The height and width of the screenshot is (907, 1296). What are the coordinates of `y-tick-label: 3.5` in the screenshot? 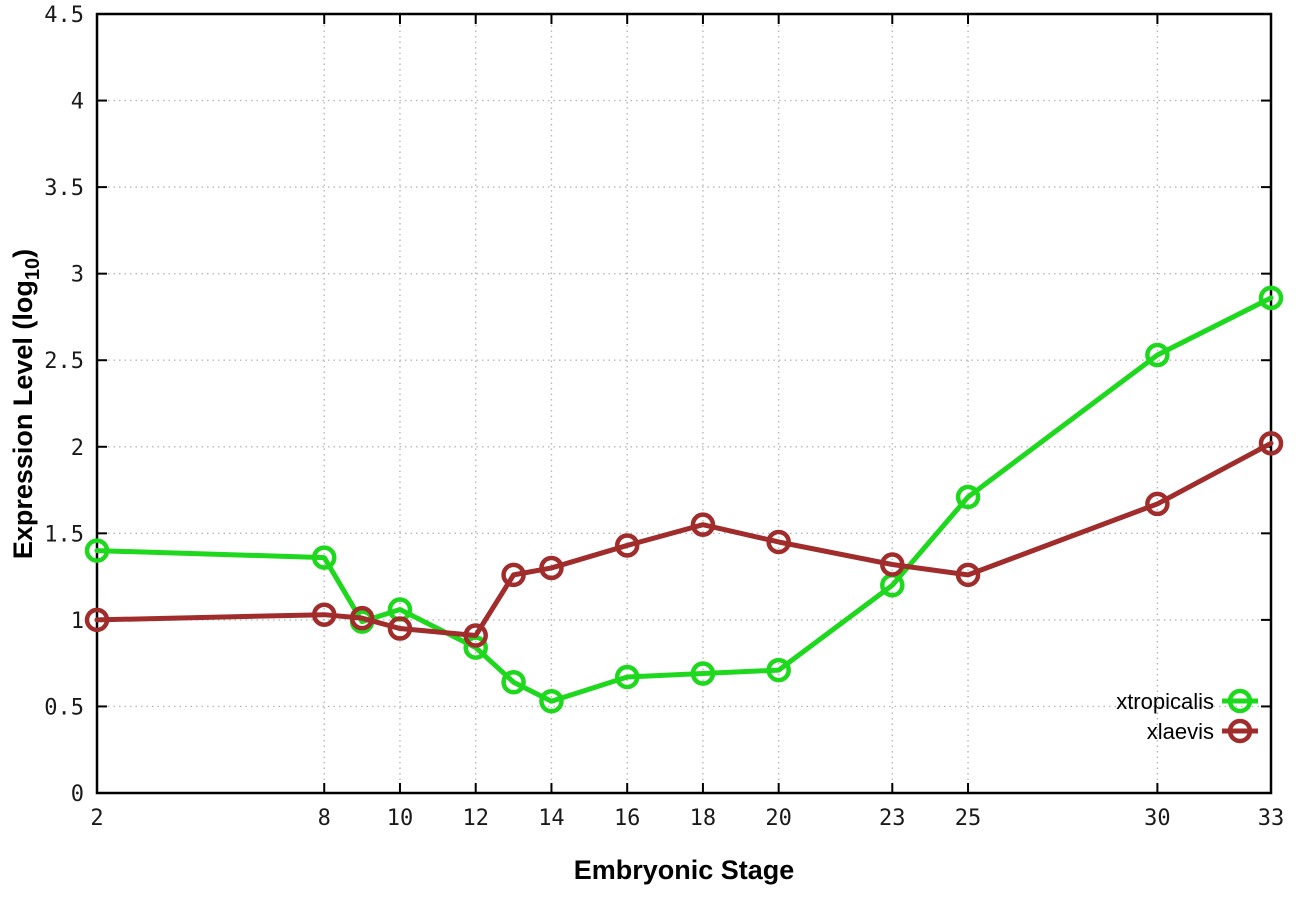 It's located at (64, 188).